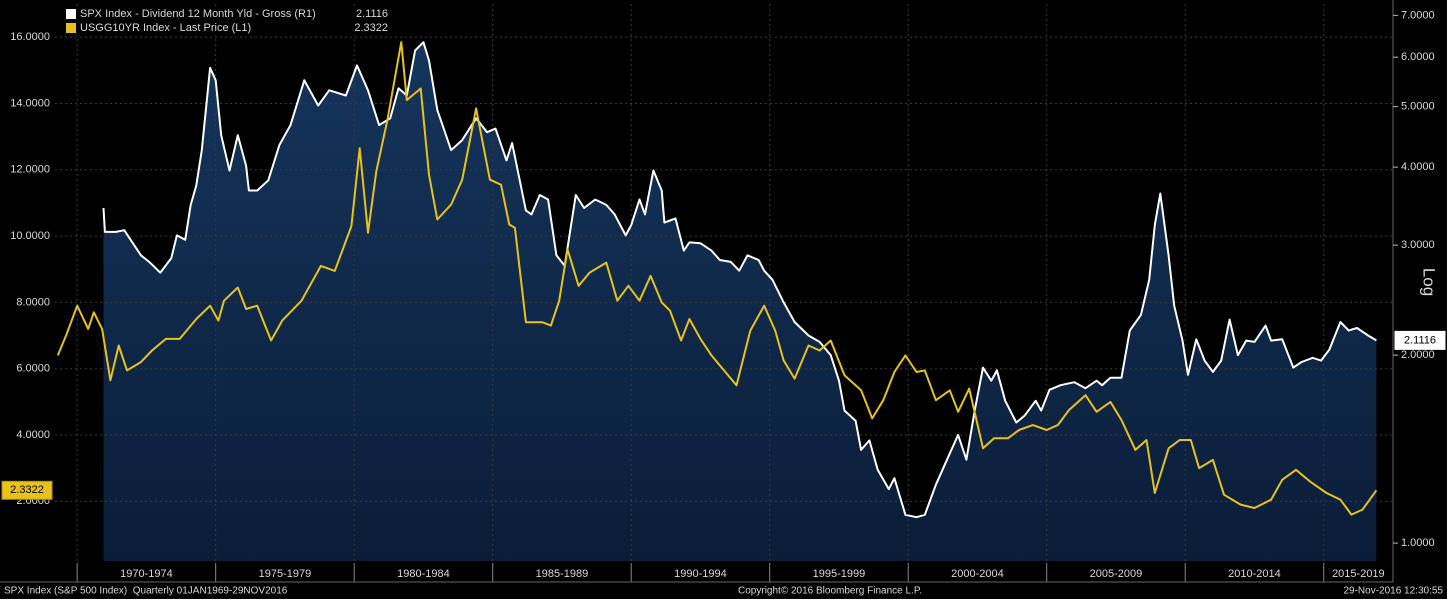  What do you see at coordinates (977, 574) in the screenshot?
I see `x-tick-label: 2000-2004` at bounding box center [977, 574].